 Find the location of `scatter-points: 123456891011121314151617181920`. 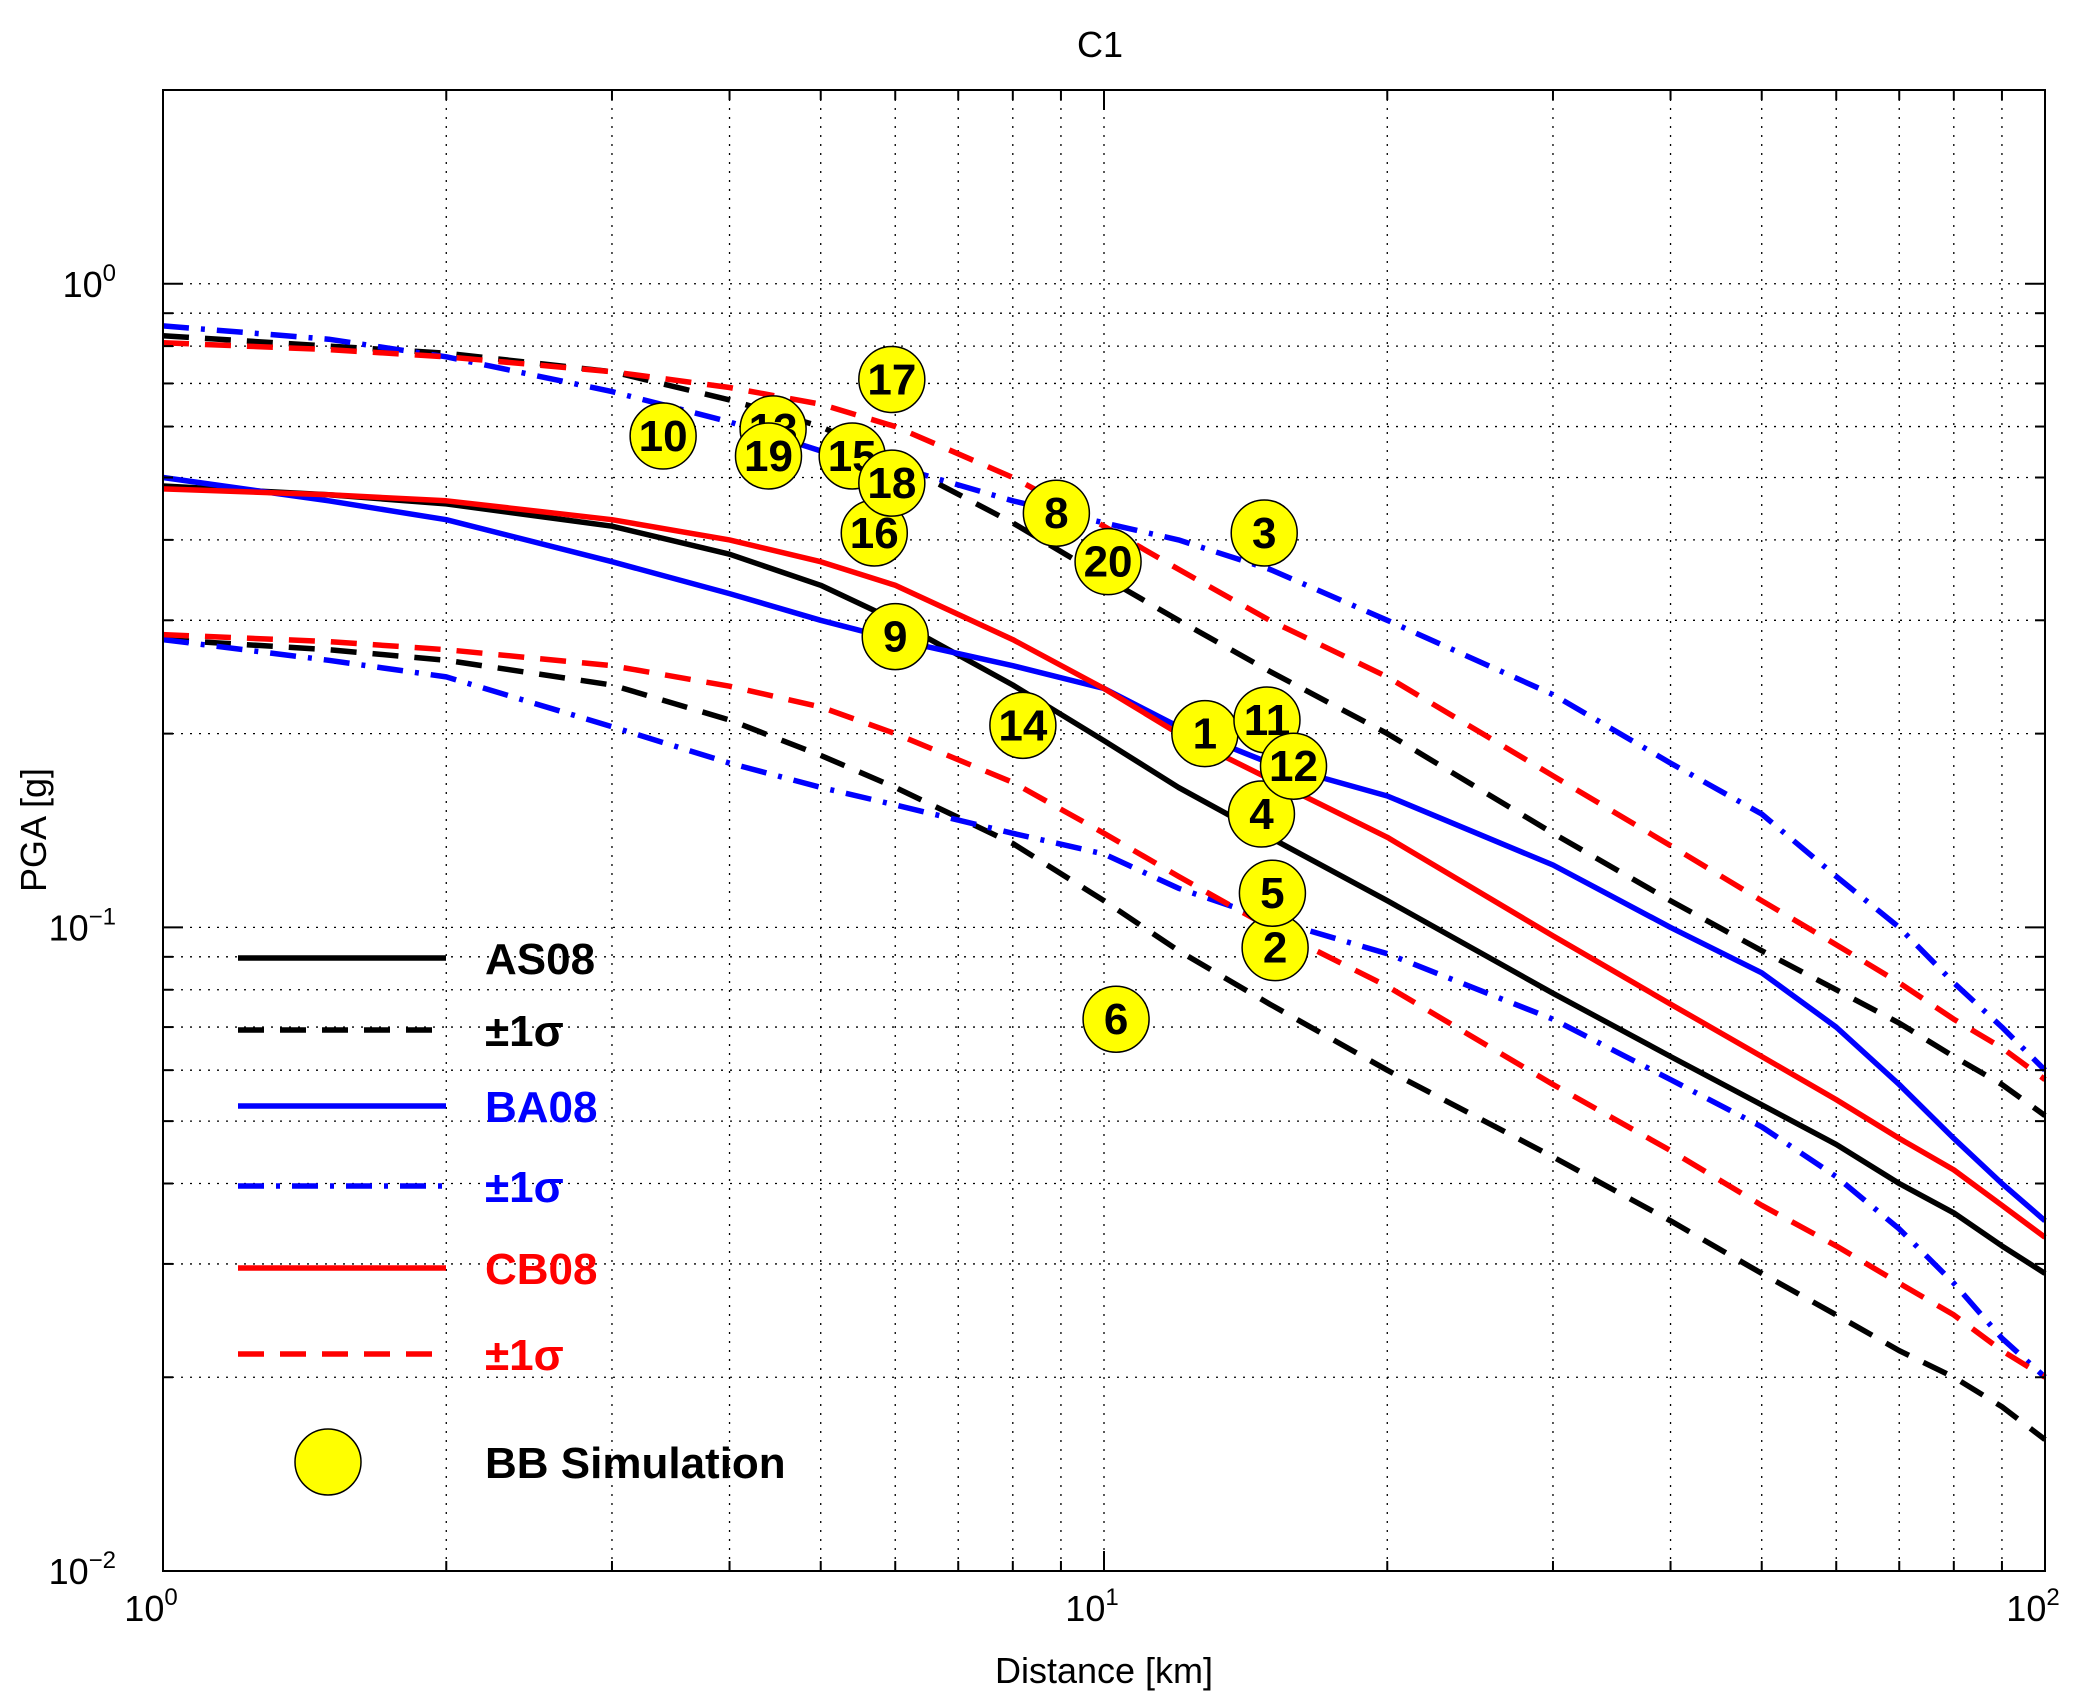

scatter-points: 123456891011121314151617181920 is located at coordinates (978, 699).